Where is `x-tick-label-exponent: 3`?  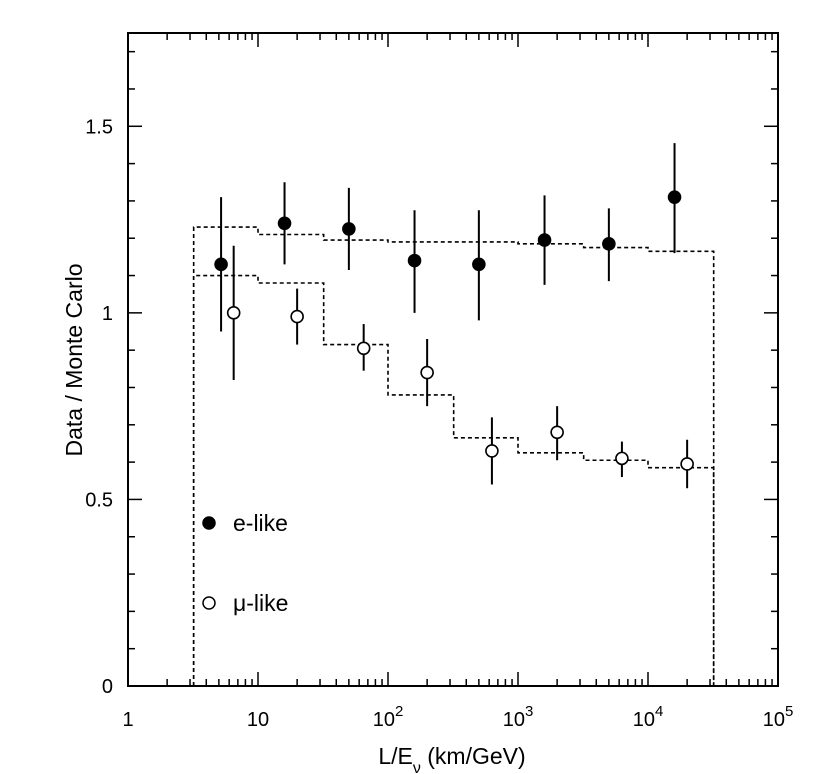 x-tick-label-exponent: 3 is located at coordinates (529, 711).